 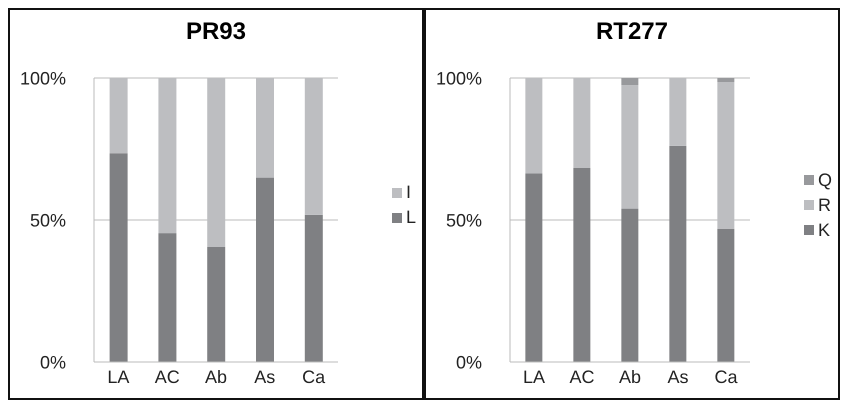 What do you see at coordinates (824, 230) in the screenshot?
I see `legend-label: K` at bounding box center [824, 230].